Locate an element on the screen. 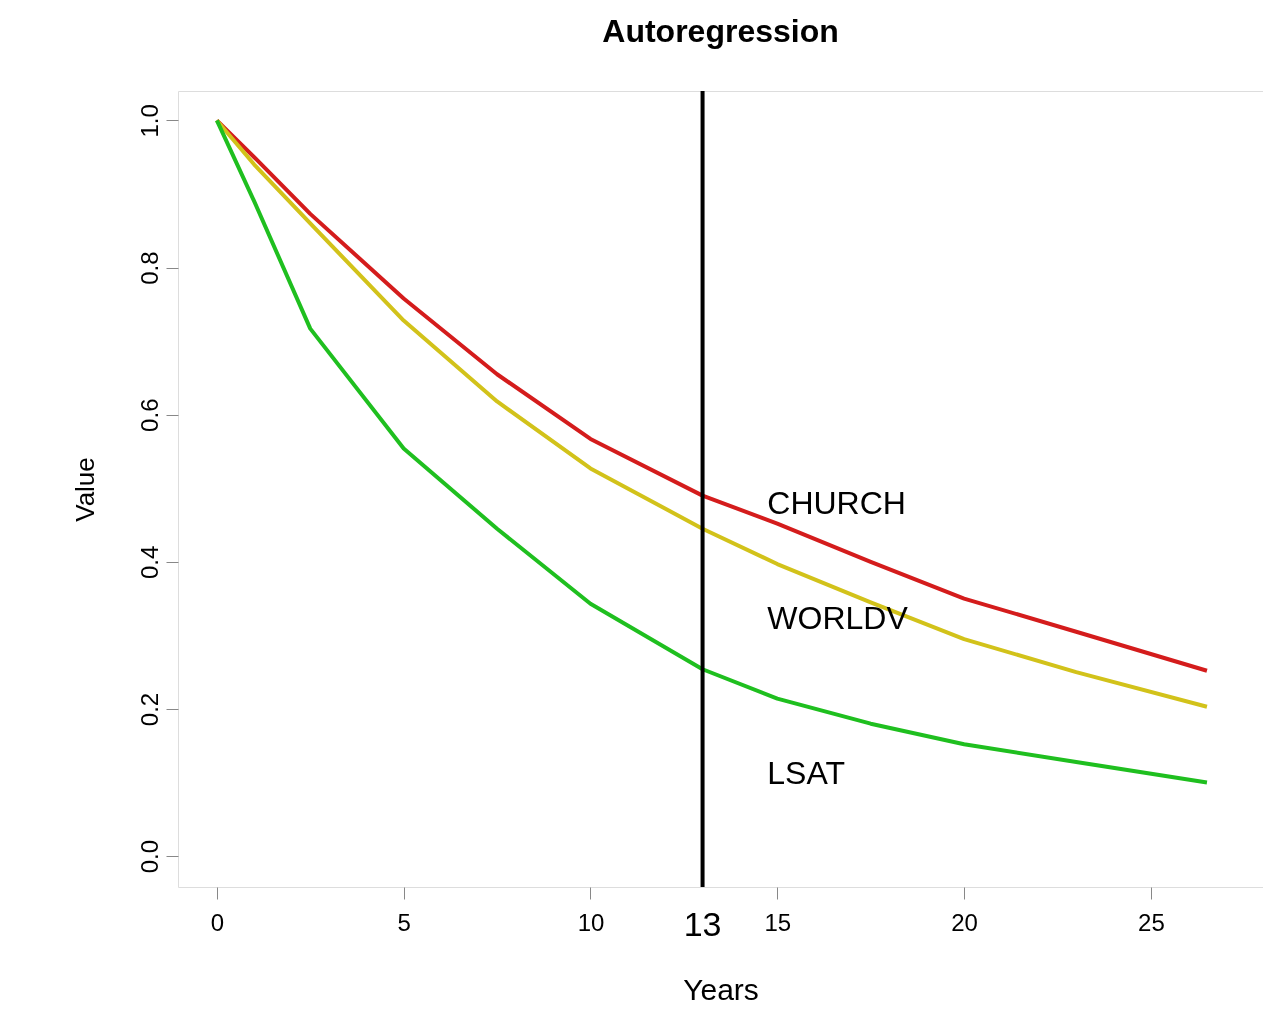 The height and width of the screenshot is (1028, 1266). x-tick-label: 15 is located at coordinates (778, 922).